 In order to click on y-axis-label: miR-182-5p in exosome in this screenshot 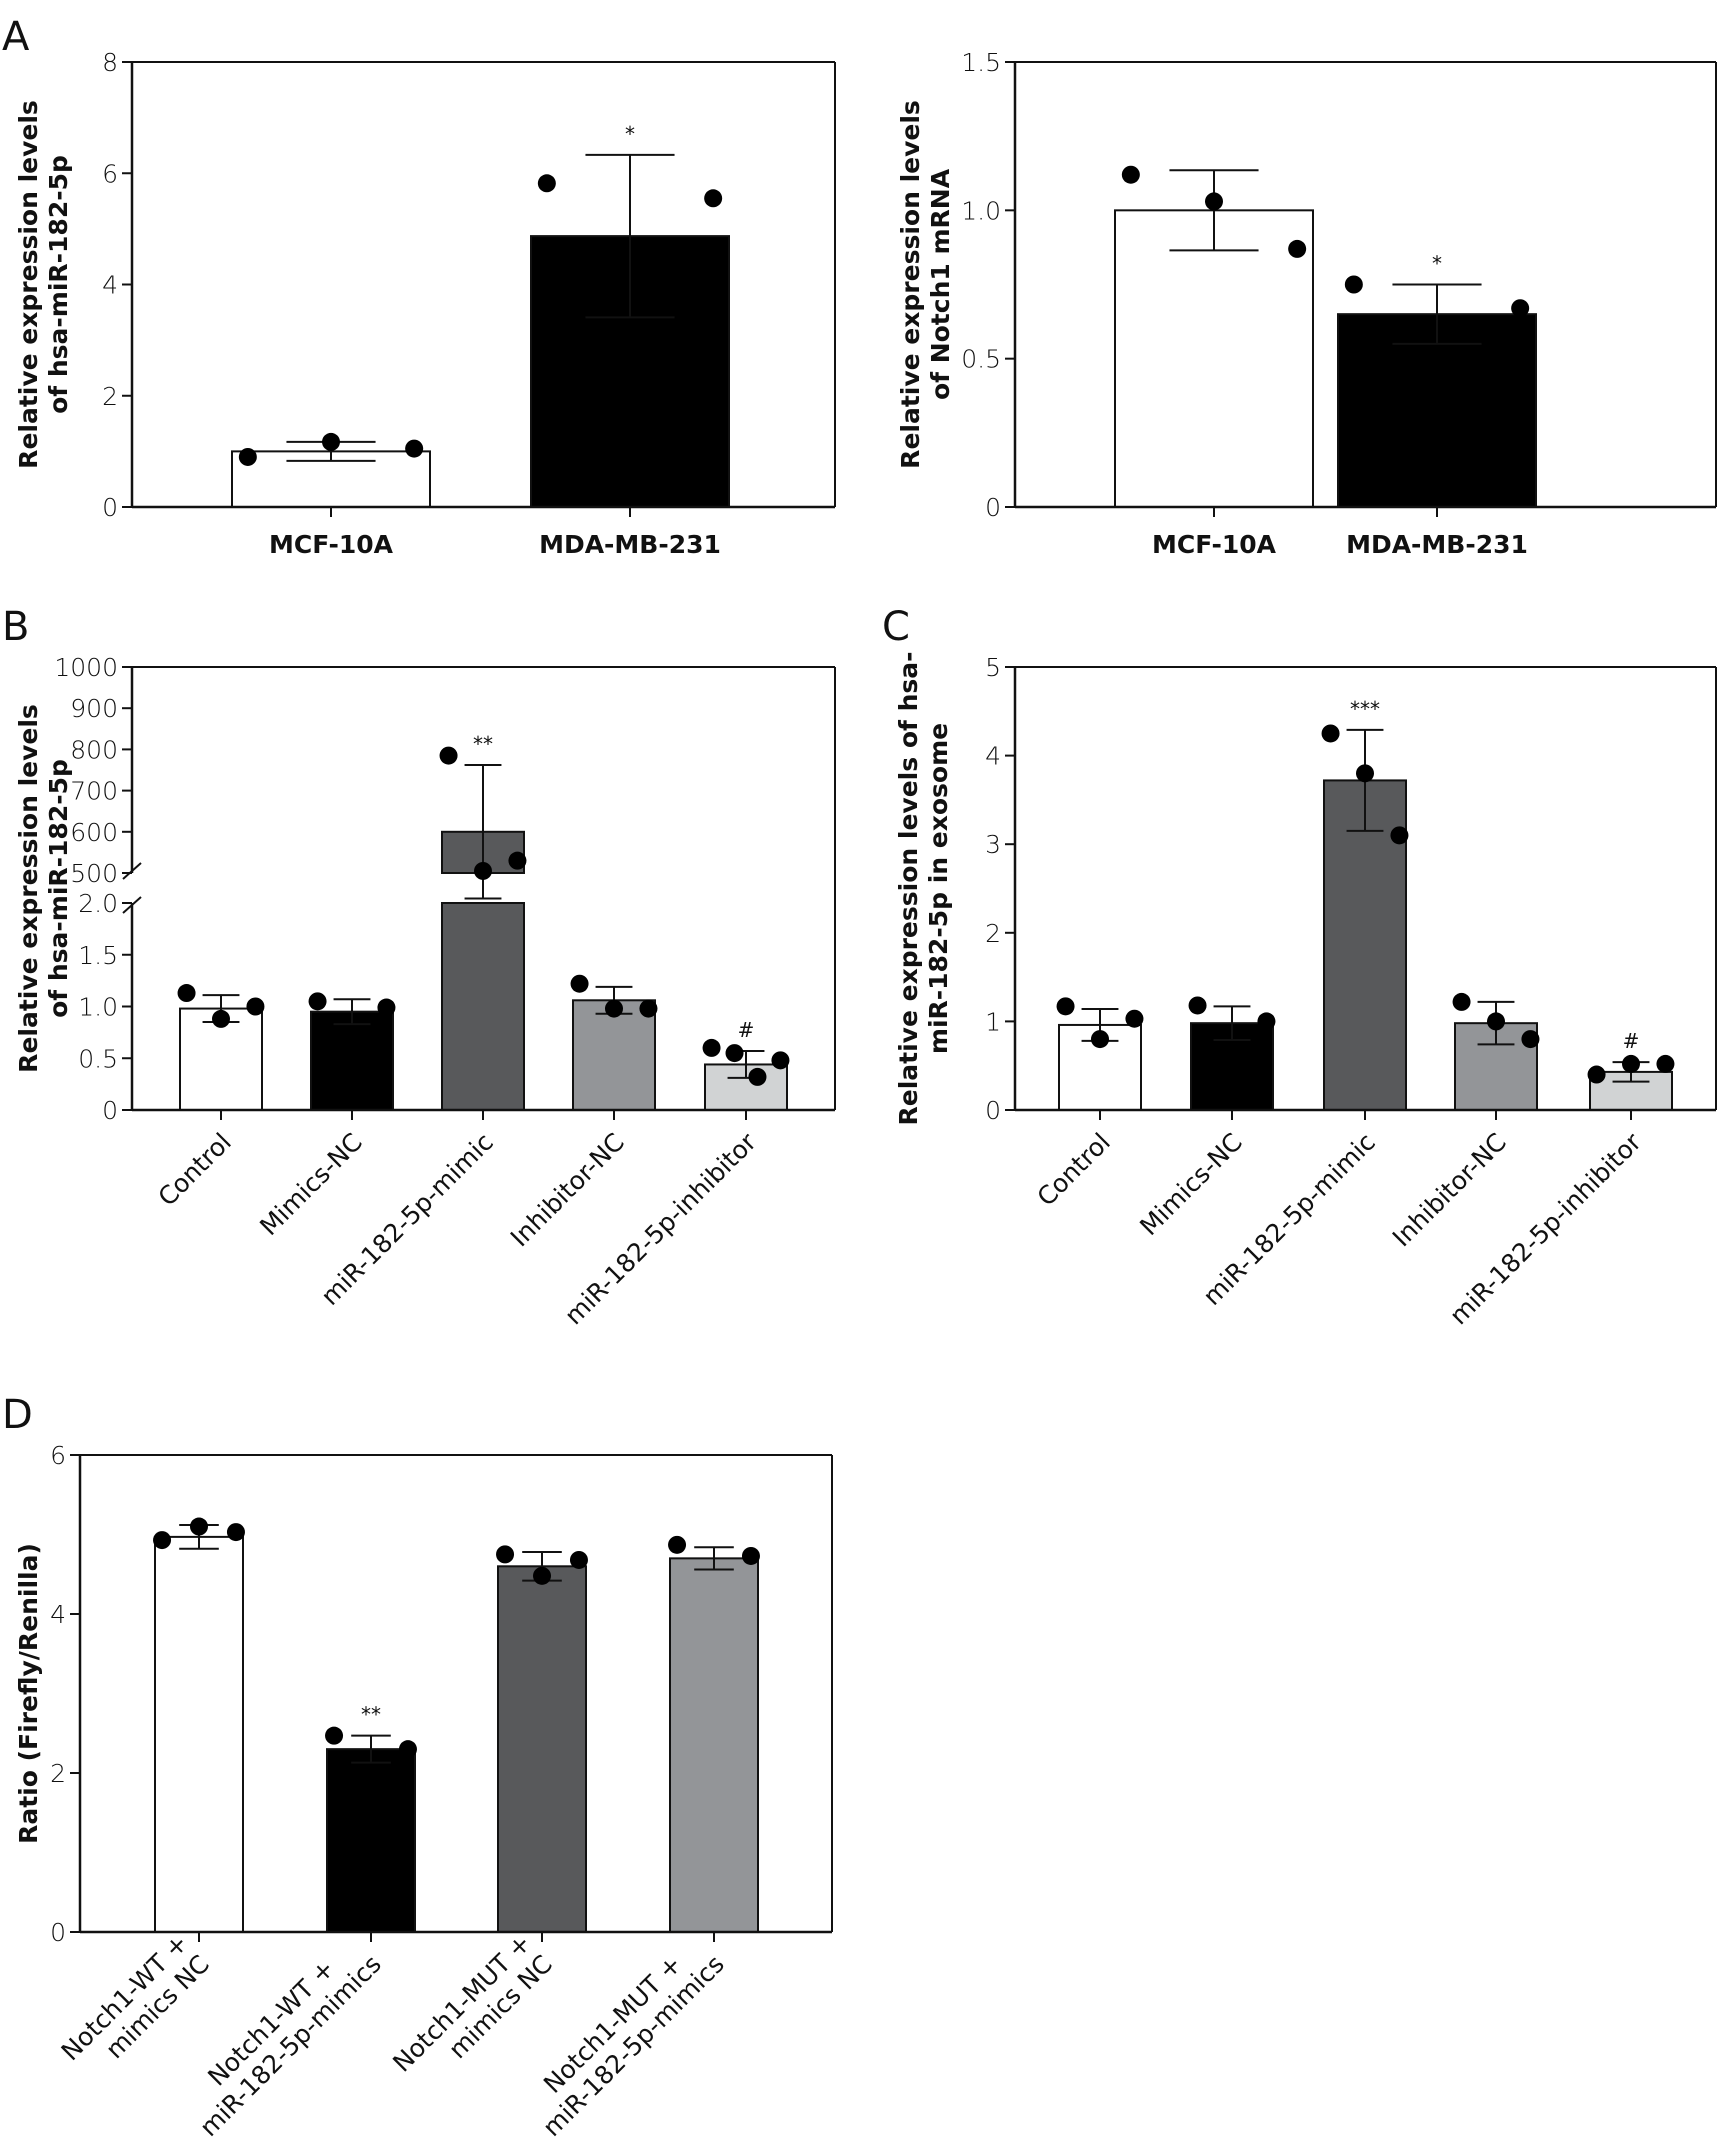, I will do `click(938, 888)`.